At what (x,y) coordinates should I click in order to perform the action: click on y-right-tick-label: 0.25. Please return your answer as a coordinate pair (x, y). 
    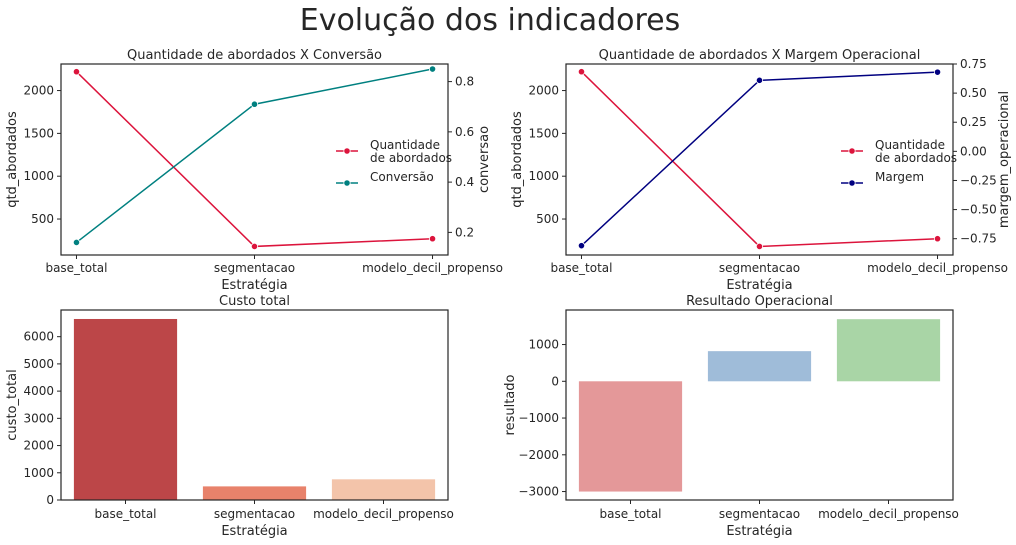
    Looking at the image, I should click on (973, 122).